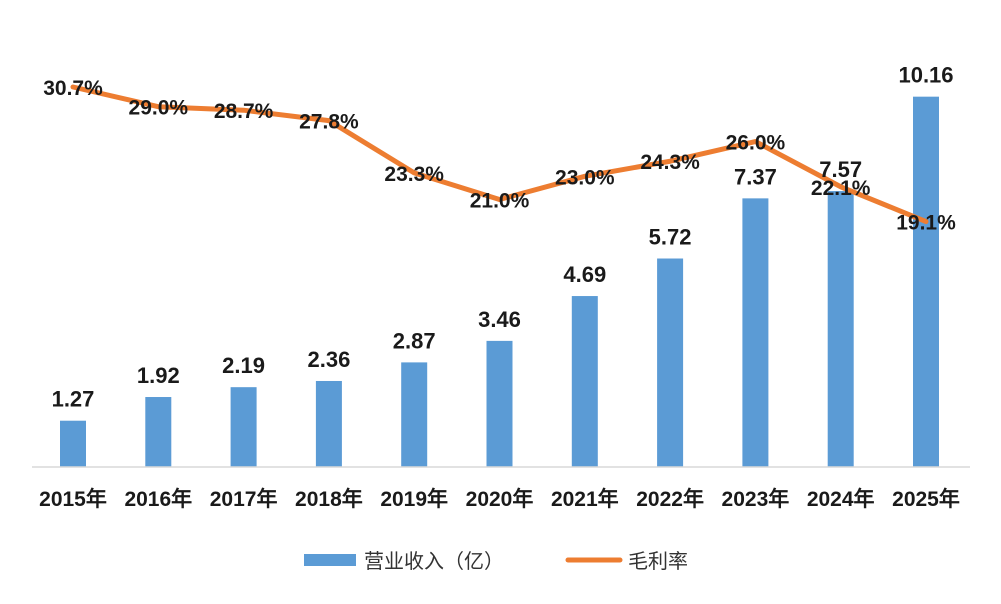 The image size is (1001, 604). What do you see at coordinates (159, 108) in the screenshot?
I see `line-value-label: 29.0%` at bounding box center [159, 108].